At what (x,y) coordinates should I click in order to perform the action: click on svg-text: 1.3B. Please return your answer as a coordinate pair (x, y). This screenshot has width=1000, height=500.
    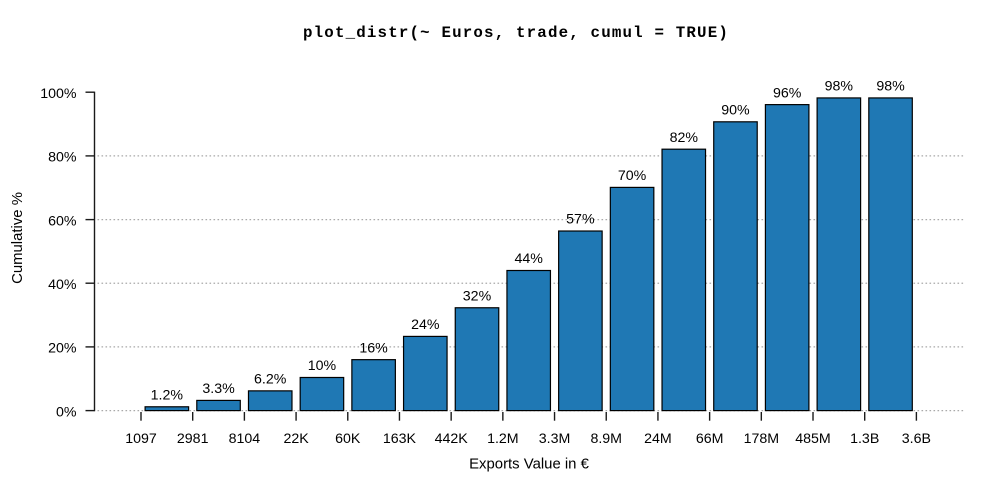
    Looking at the image, I should click on (864, 439).